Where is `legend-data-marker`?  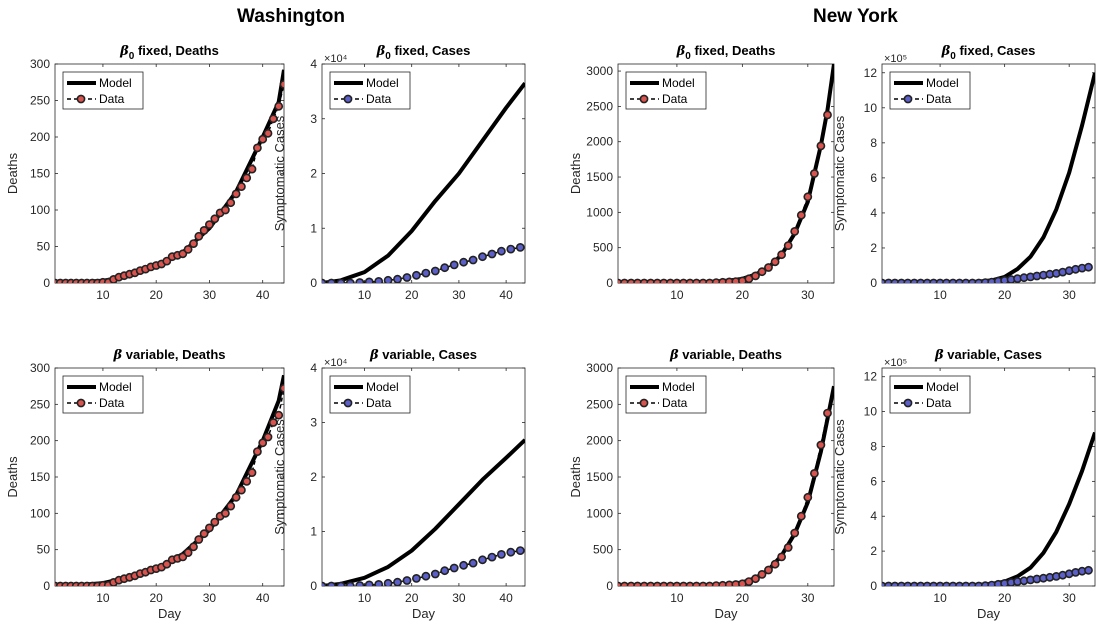
legend-data-marker is located at coordinates (908, 99).